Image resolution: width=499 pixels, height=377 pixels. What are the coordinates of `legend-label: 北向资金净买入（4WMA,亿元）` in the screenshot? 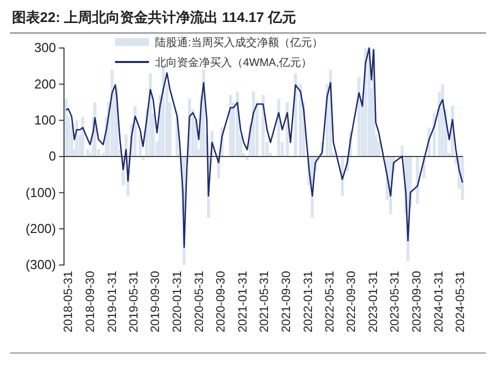 It's located at (233, 62).